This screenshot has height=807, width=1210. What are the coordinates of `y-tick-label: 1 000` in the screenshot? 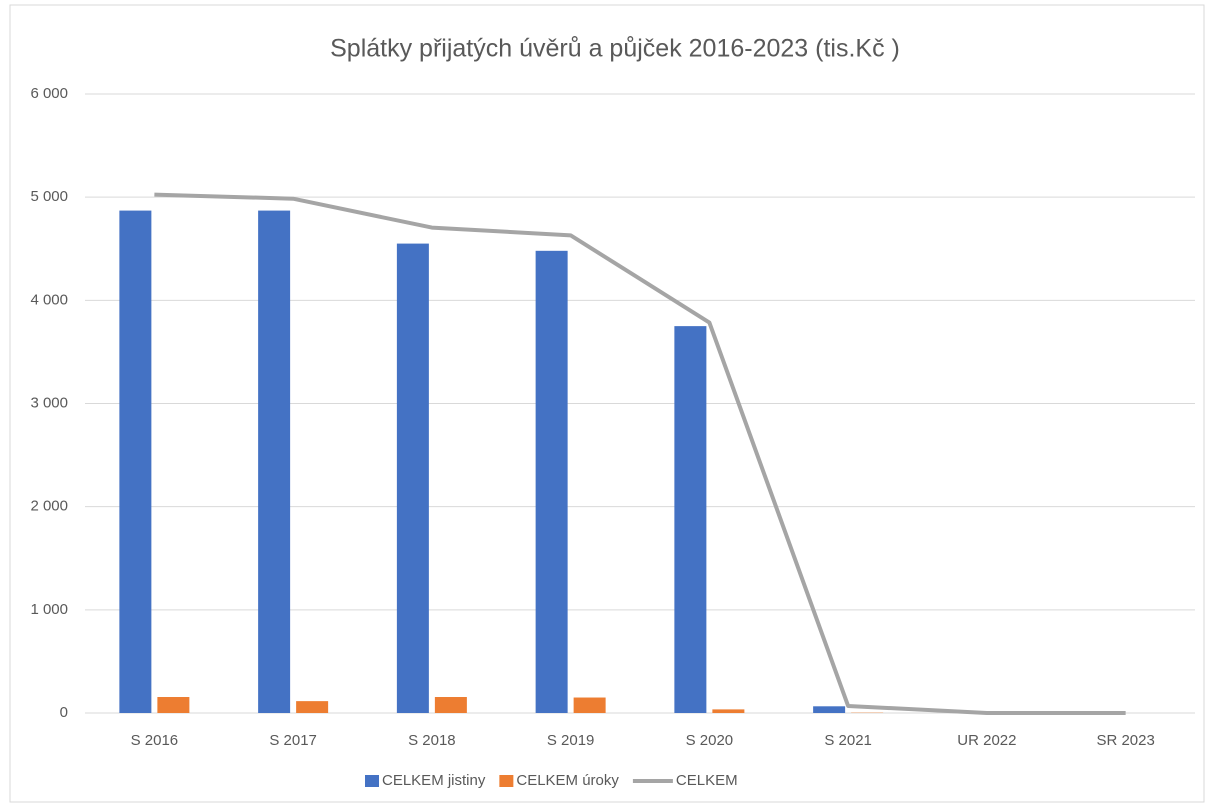 It's located at (49, 609).